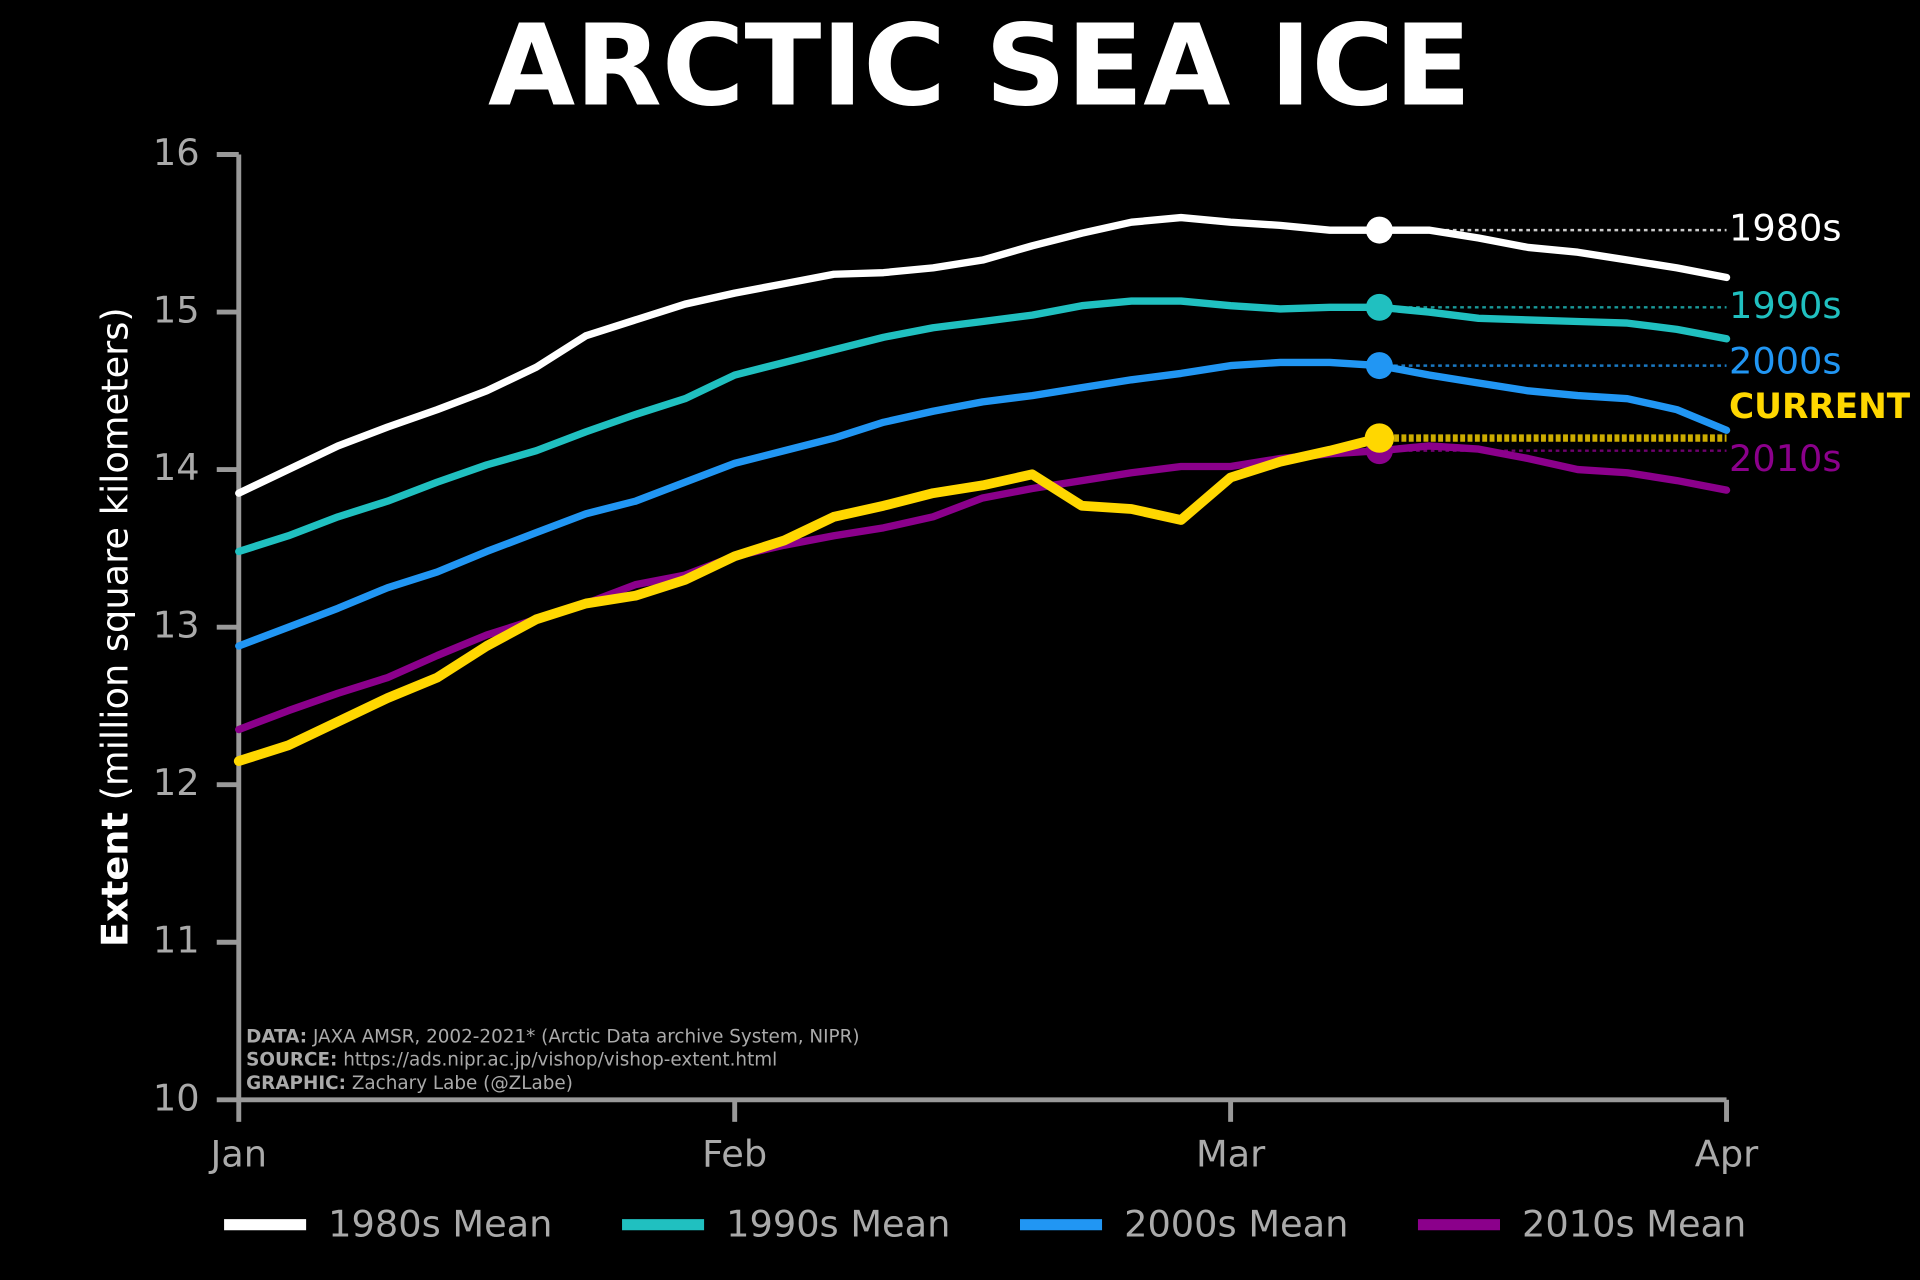 This screenshot has height=1280, width=1920. Describe the element at coordinates (296, 1083) in the screenshot. I see `source-note-label: GRAPHIC:` at that location.